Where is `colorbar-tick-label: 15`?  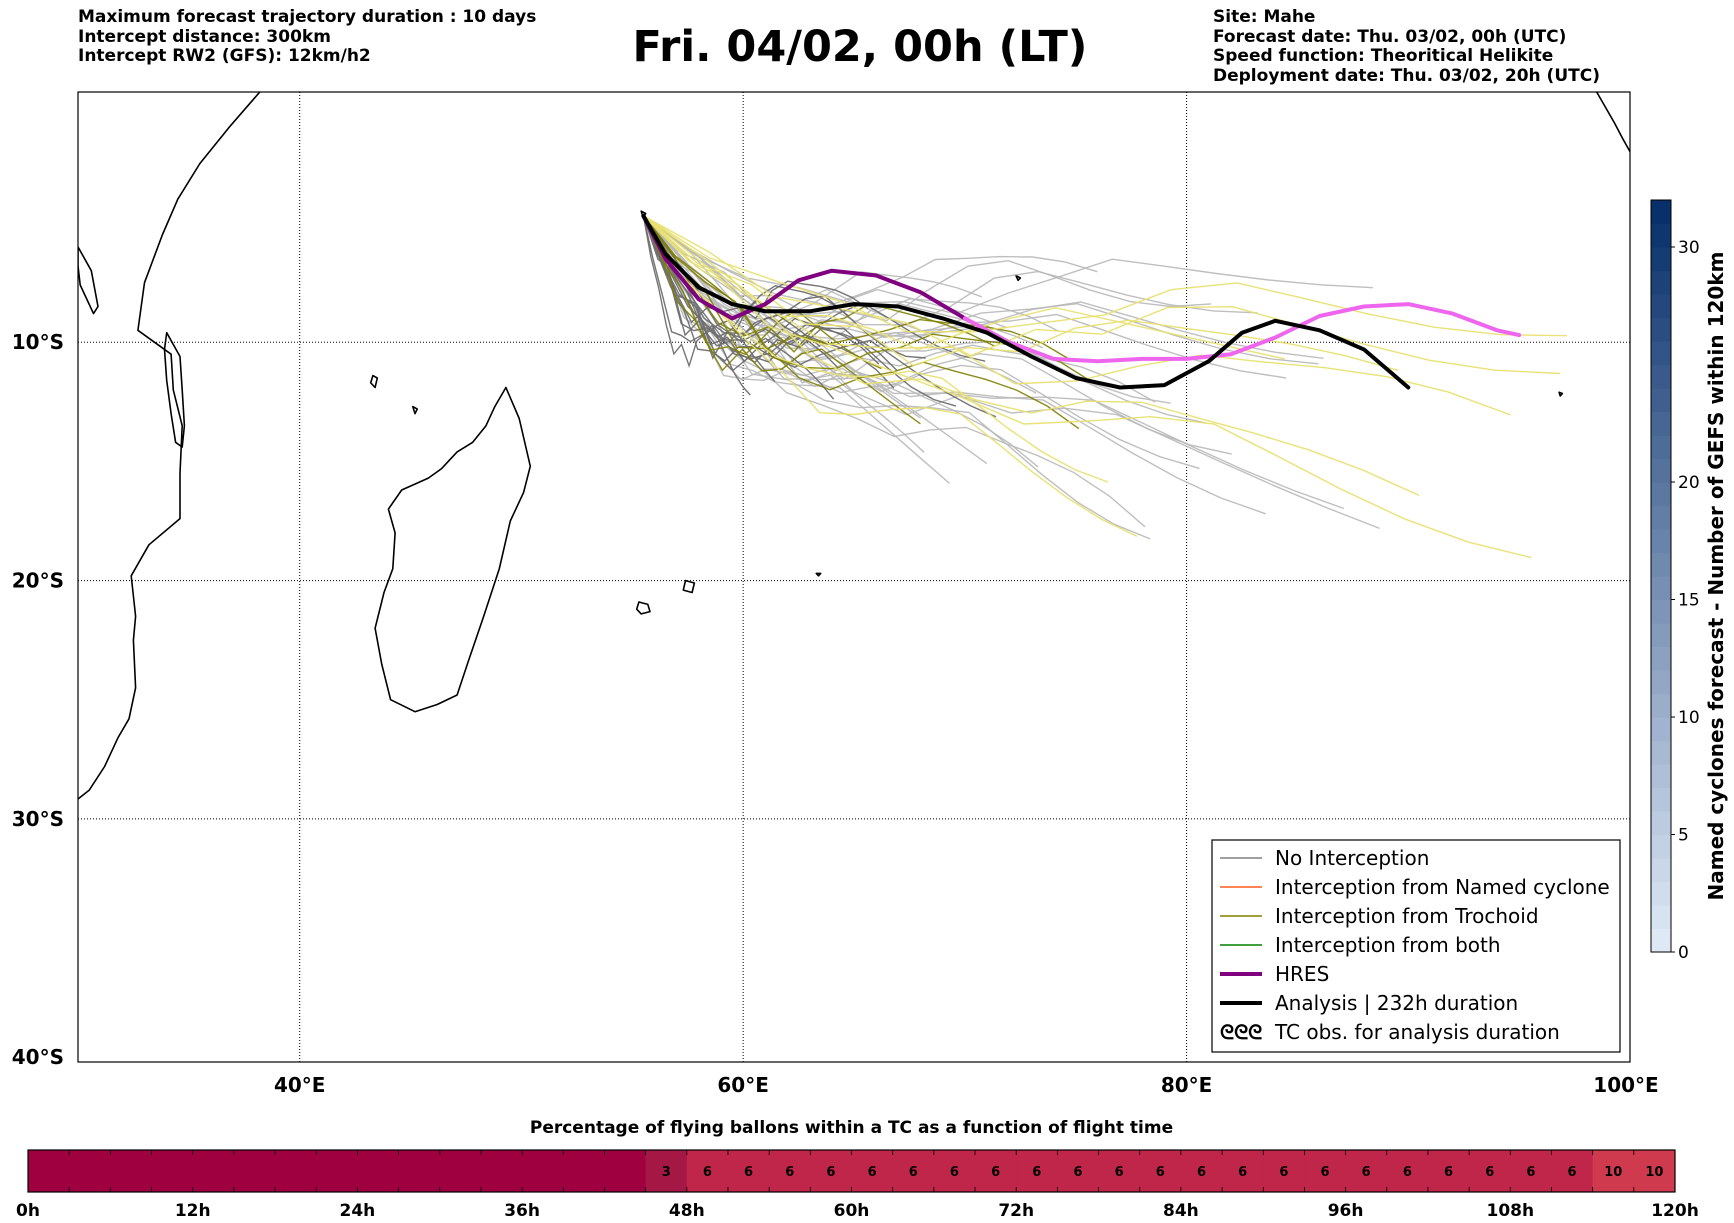
colorbar-tick-label: 15 is located at coordinates (1689, 601).